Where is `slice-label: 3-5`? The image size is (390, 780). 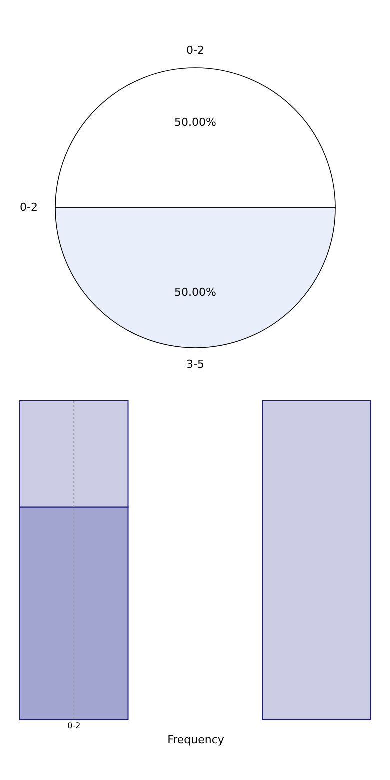
slice-label: 3-5 is located at coordinates (195, 364).